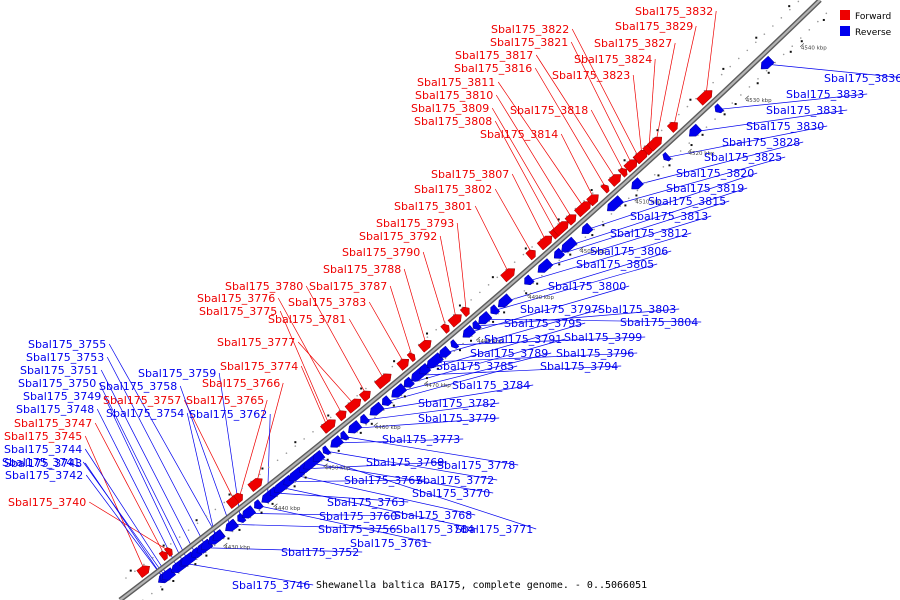 Image resolution: width=900 pixels, height=600 pixels. I want to click on reverse-gene-label: Sbal175_3751, so click(59, 370).